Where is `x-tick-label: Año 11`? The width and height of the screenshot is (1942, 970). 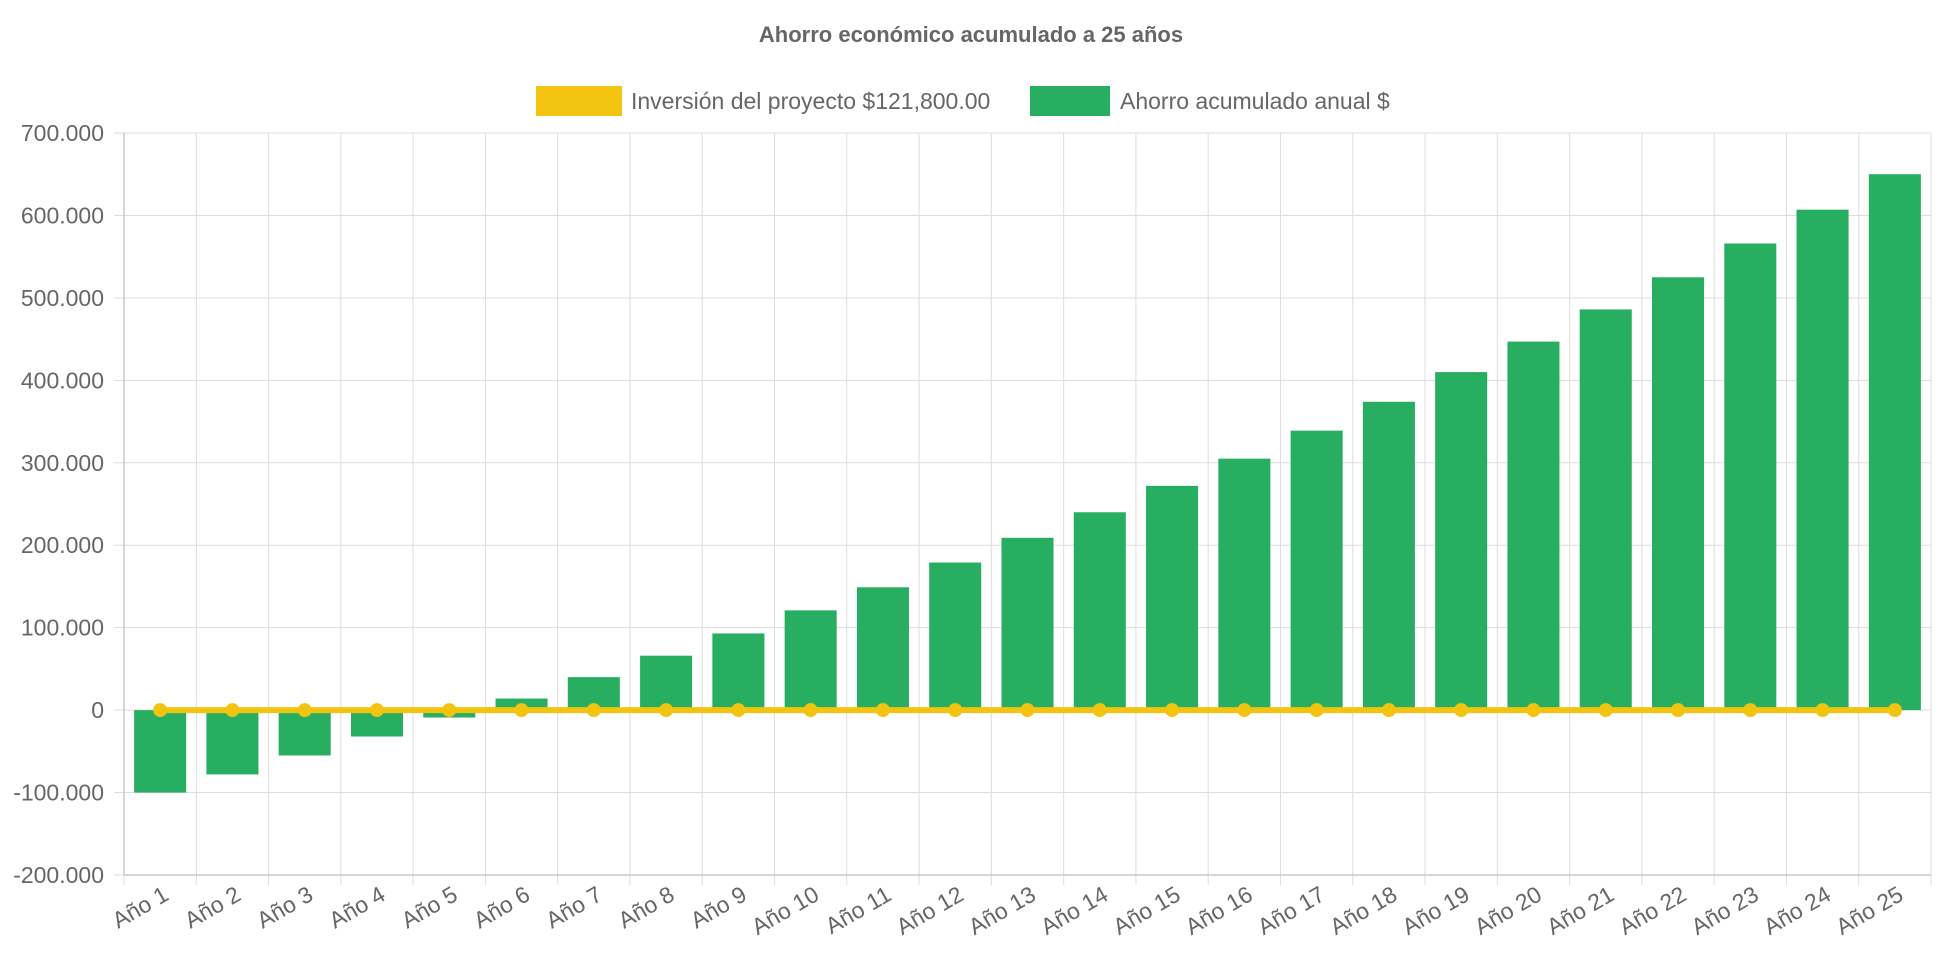
x-tick-label: Año 11 is located at coordinates (858, 910).